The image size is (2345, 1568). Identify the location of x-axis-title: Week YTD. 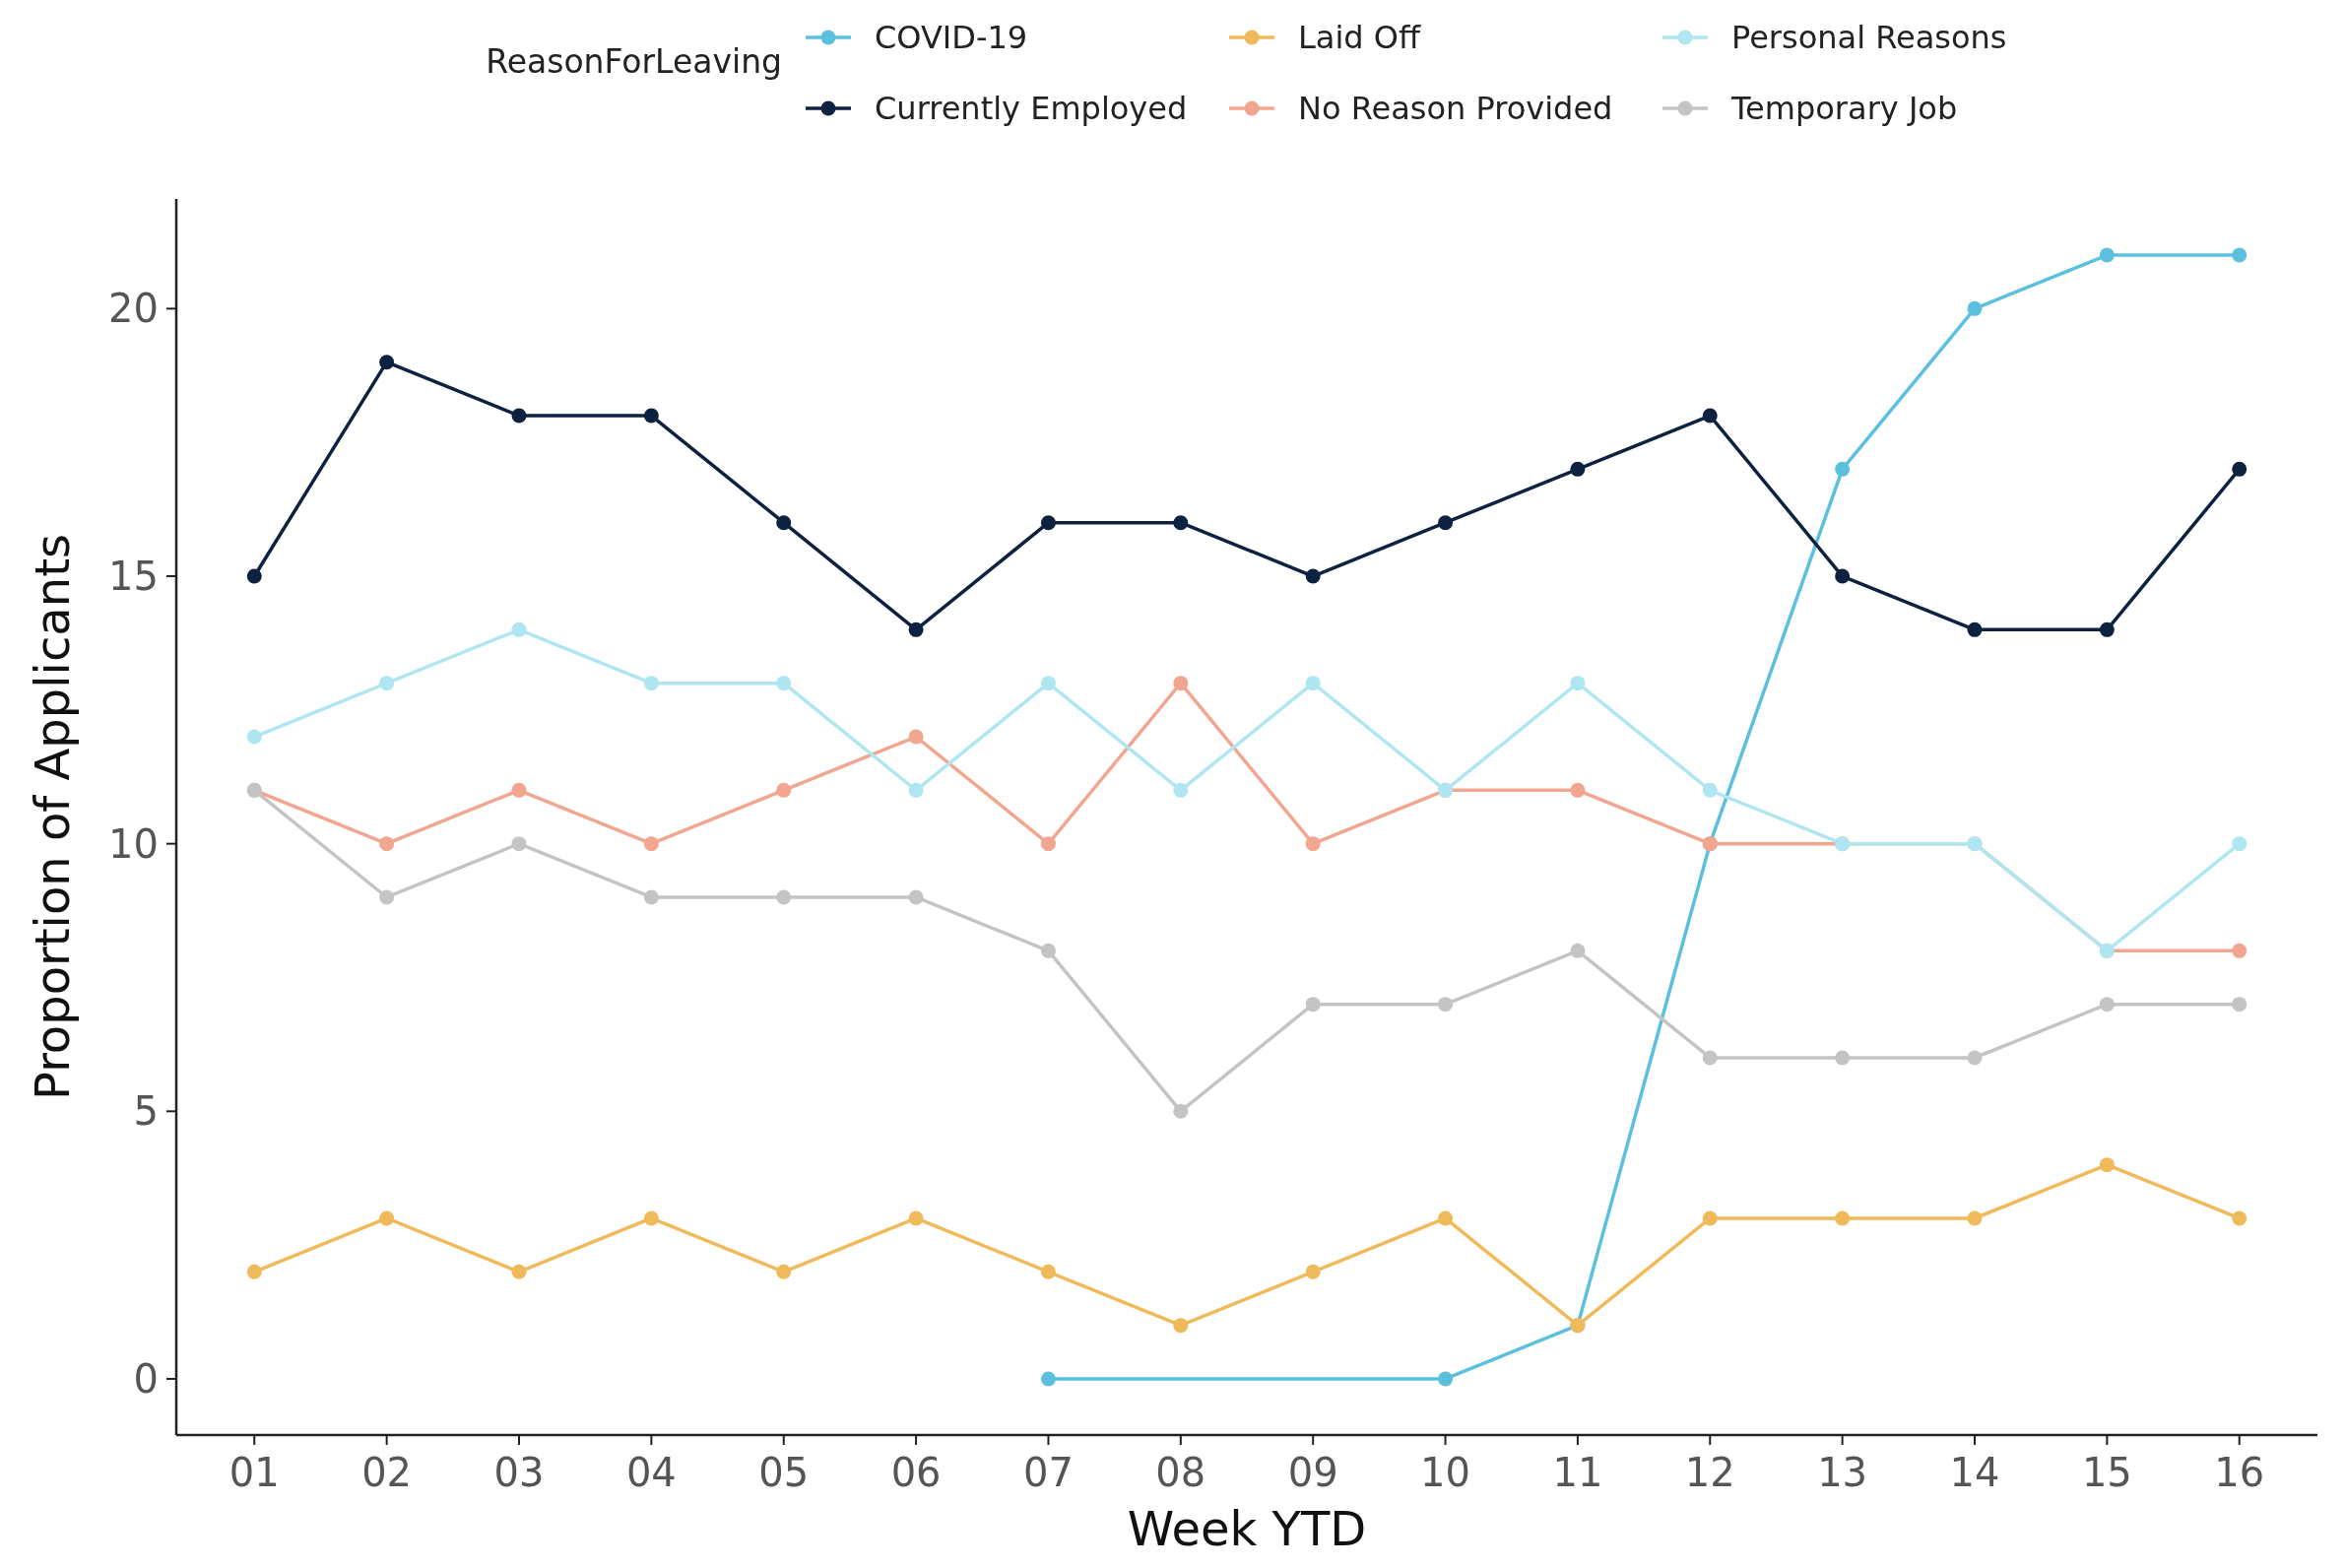
(1247, 1529).